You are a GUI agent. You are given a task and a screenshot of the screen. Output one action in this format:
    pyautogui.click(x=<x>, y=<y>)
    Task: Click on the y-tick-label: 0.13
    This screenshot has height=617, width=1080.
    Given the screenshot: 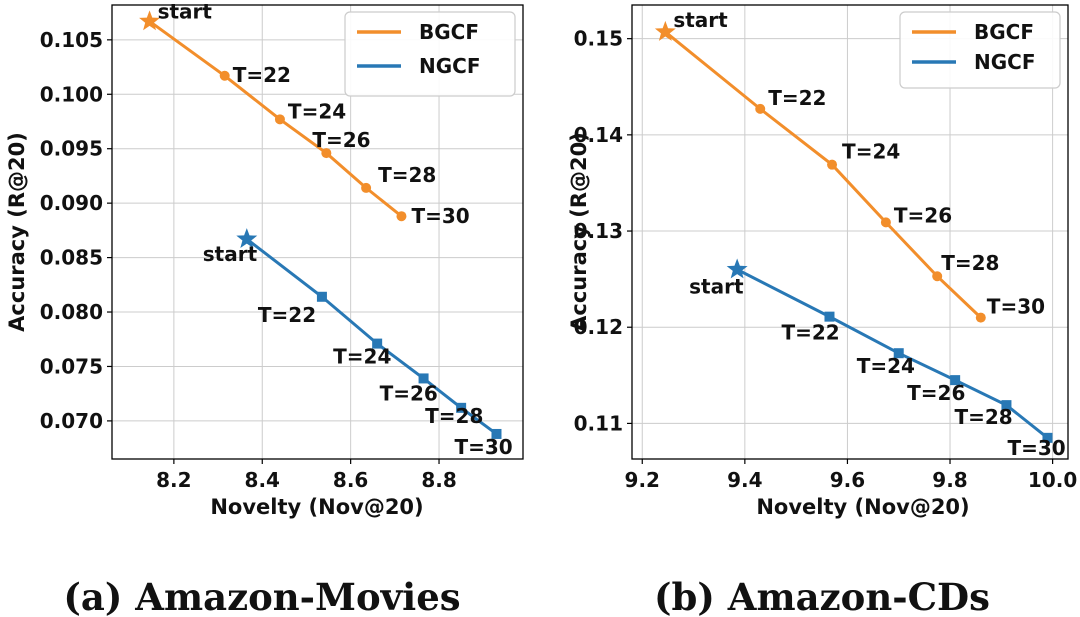 What is the action you would take?
    pyautogui.click(x=598, y=231)
    